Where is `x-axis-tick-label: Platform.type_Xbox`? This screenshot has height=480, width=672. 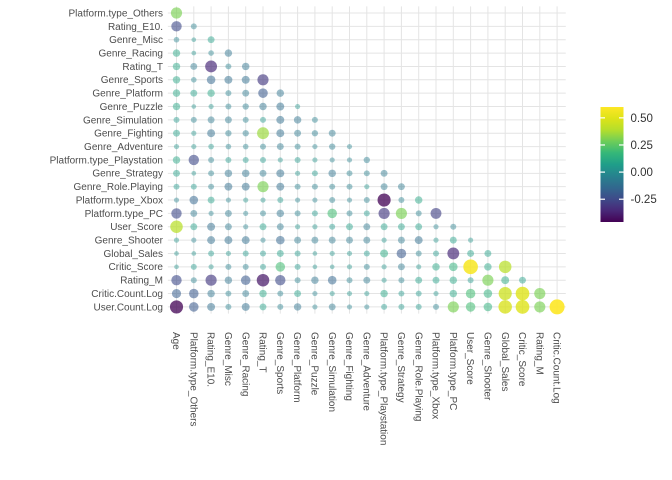 x-axis-tick-label: Platform.type_Xbox is located at coordinates (435, 375).